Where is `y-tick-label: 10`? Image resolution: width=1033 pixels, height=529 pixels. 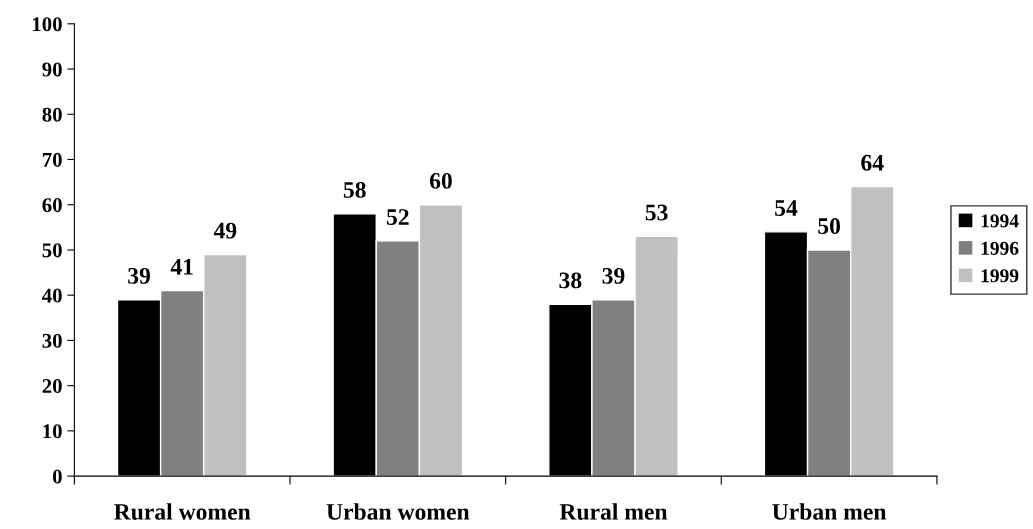 y-tick-label: 10 is located at coordinates (52, 431).